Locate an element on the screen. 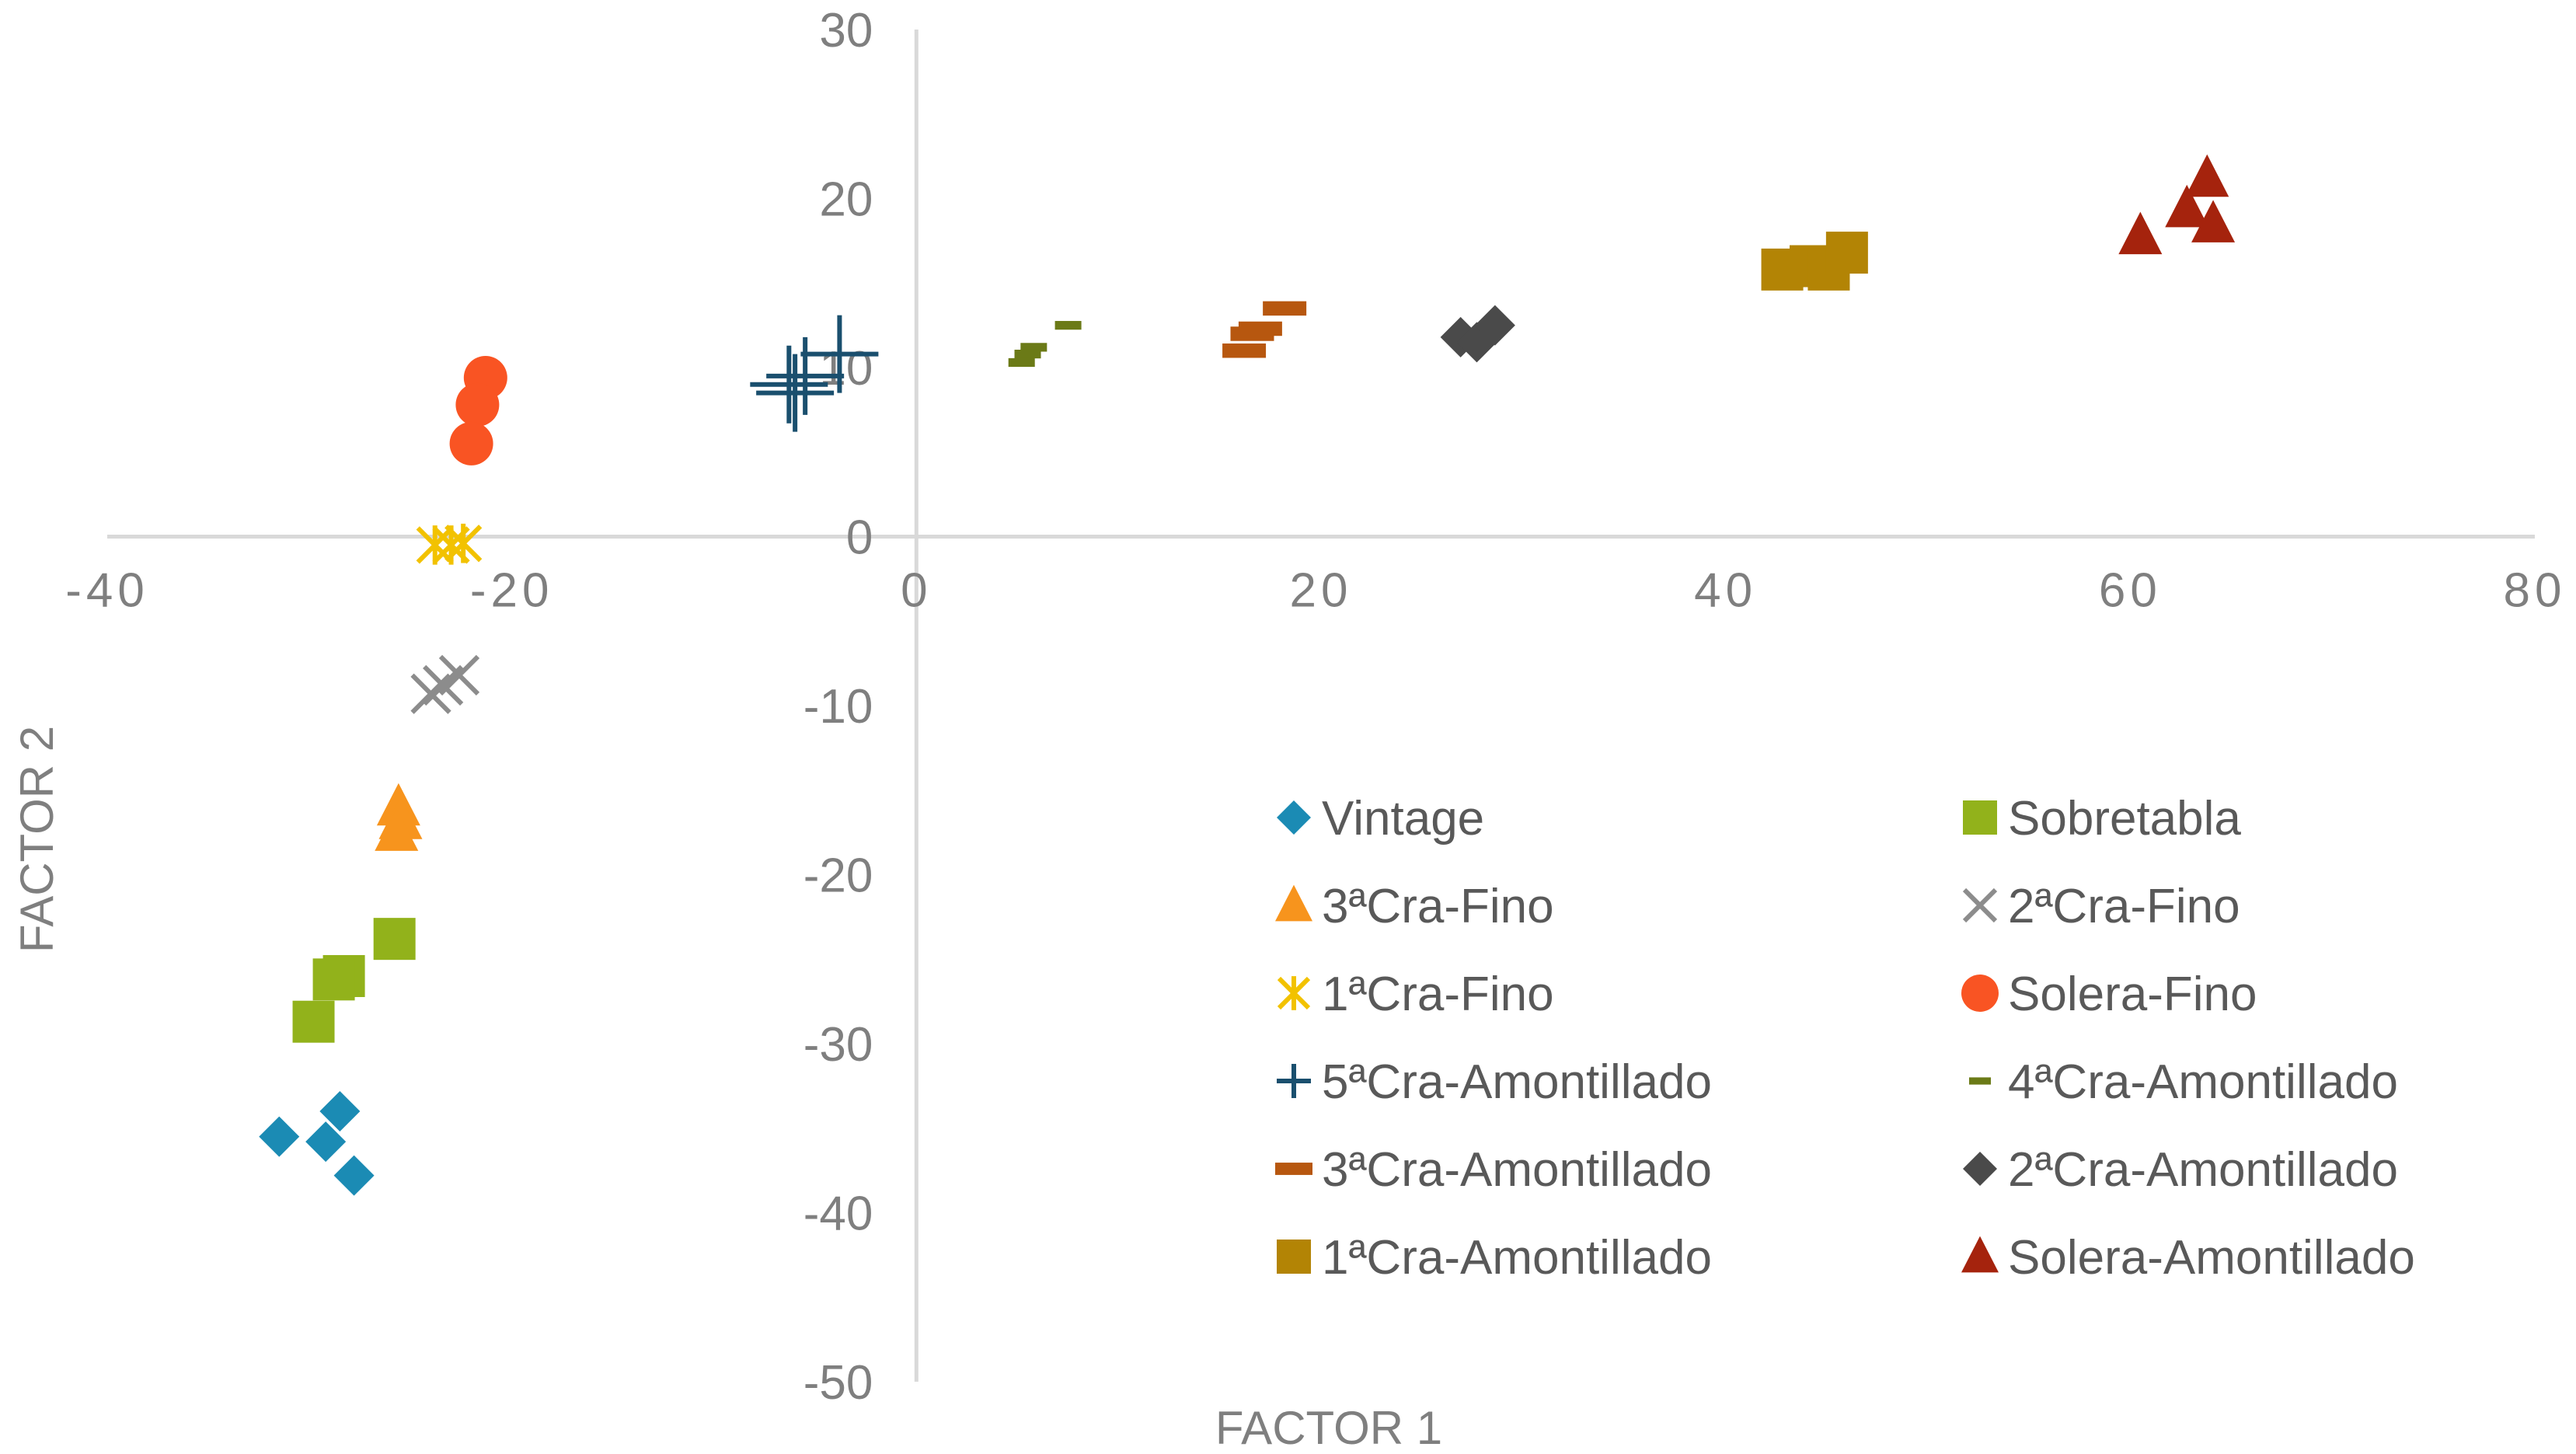  y-tick-label: -50 is located at coordinates (838, 1383).